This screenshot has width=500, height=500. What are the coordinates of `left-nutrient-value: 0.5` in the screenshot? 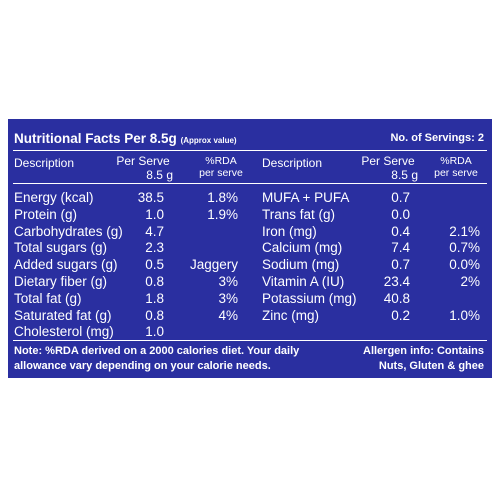 It's located at (154, 265).